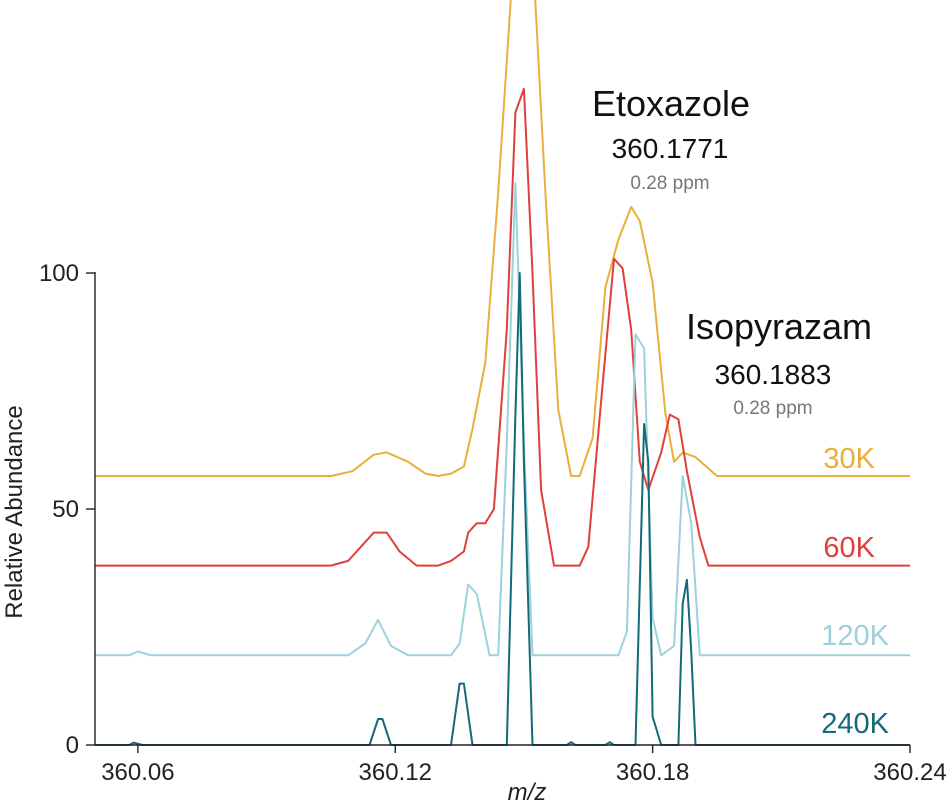 The width and height of the screenshot is (950, 805). I want to click on etoxazole-error: 0.28 ppm, so click(669, 183).